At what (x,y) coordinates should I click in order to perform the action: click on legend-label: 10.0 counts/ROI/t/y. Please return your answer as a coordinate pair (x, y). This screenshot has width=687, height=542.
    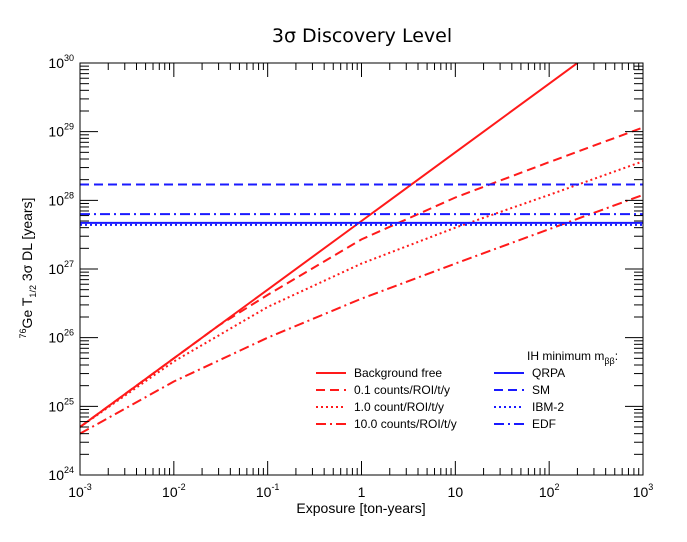
    Looking at the image, I should click on (405, 424).